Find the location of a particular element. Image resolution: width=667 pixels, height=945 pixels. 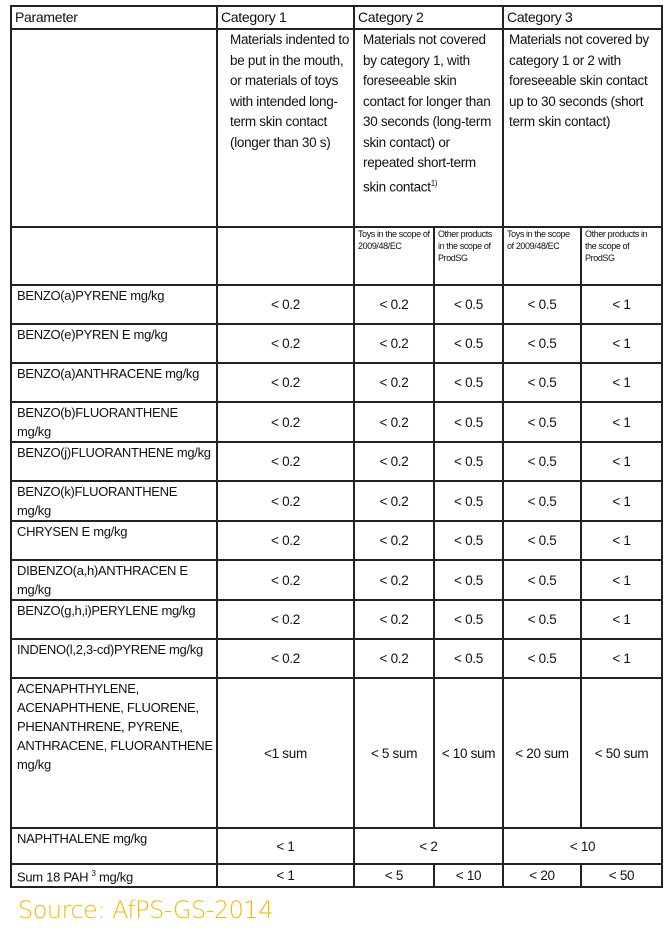

parameter-cell: BENZO(e)PYREN E mg/kg is located at coordinates (114, 343).